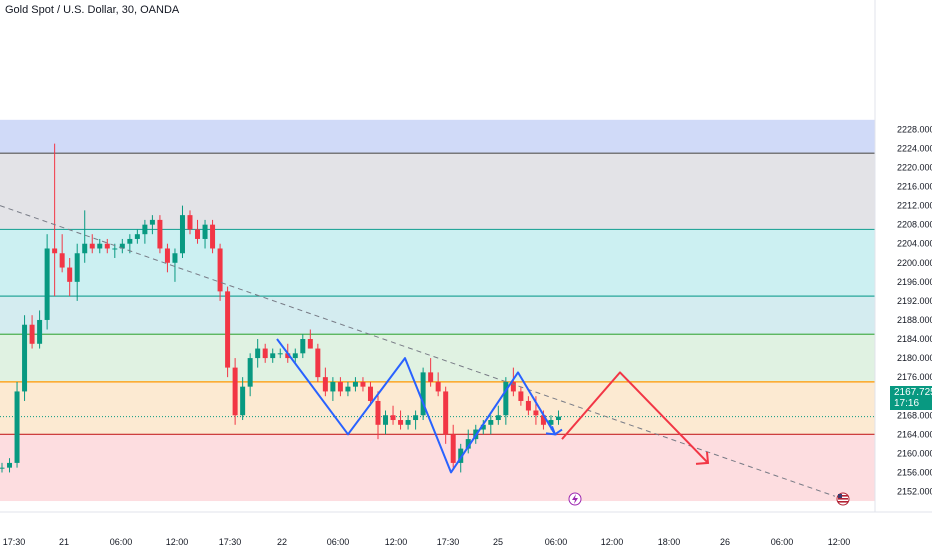 This screenshot has height=550, width=932. I want to click on price-tick-label: 2188.000, so click(914, 320).